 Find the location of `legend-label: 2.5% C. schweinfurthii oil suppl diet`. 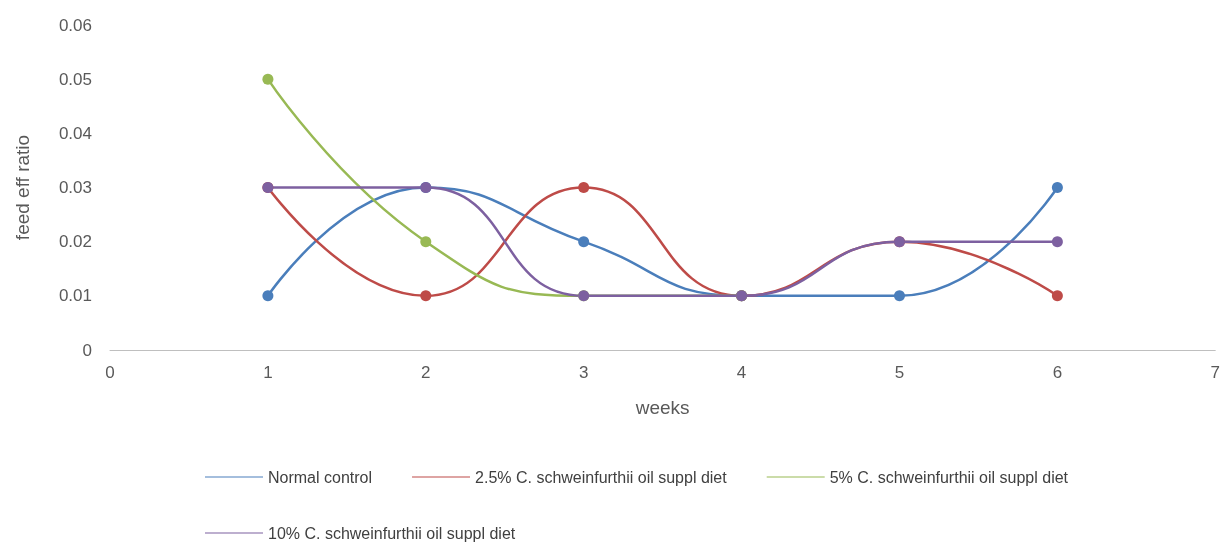

legend-label: 2.5% C. schweinfurthii oil suppl diet is located at coordinates (601, 477).